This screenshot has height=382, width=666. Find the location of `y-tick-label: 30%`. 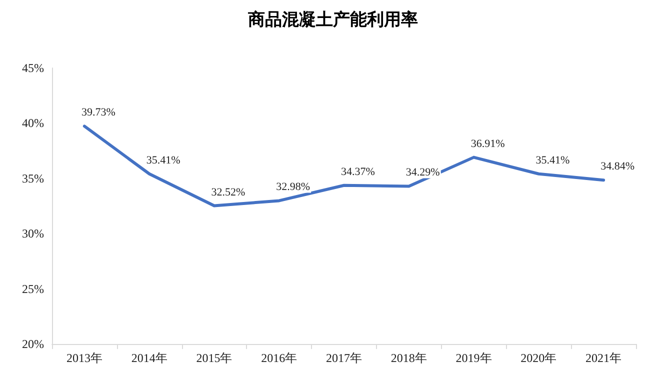

y-tick-label: 30% is located at coordinates (33, 233).